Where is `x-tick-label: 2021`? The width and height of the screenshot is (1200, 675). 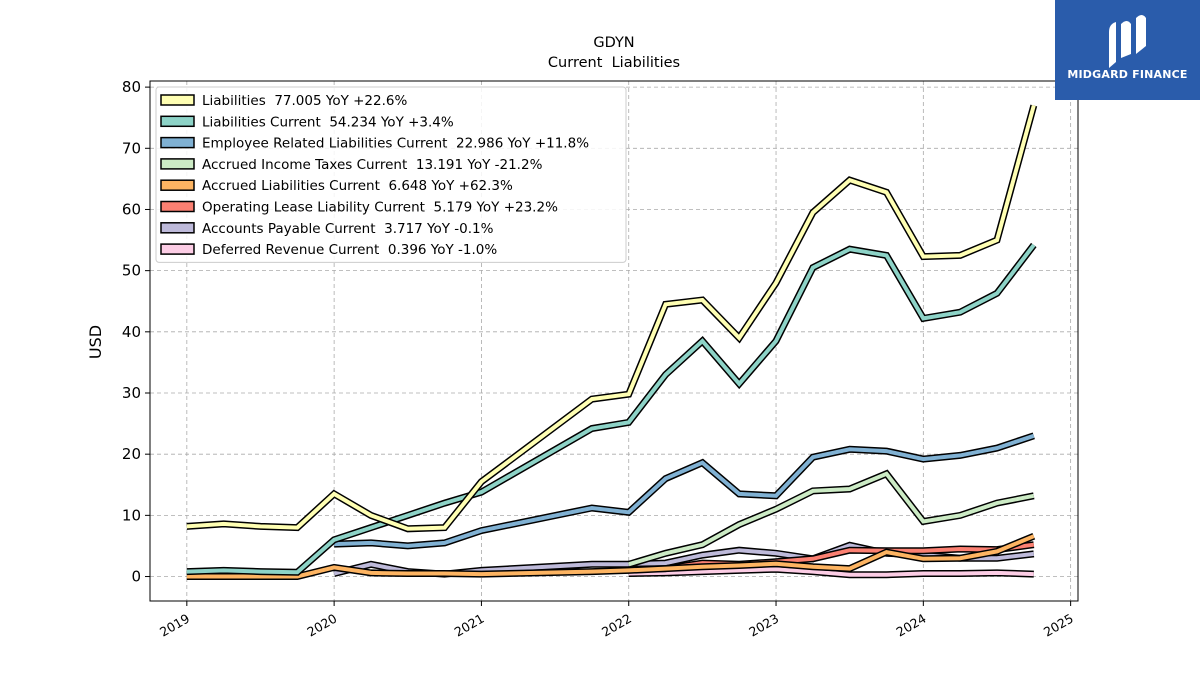 x-tick-label: 2021 is located at coordinates (469, 625).